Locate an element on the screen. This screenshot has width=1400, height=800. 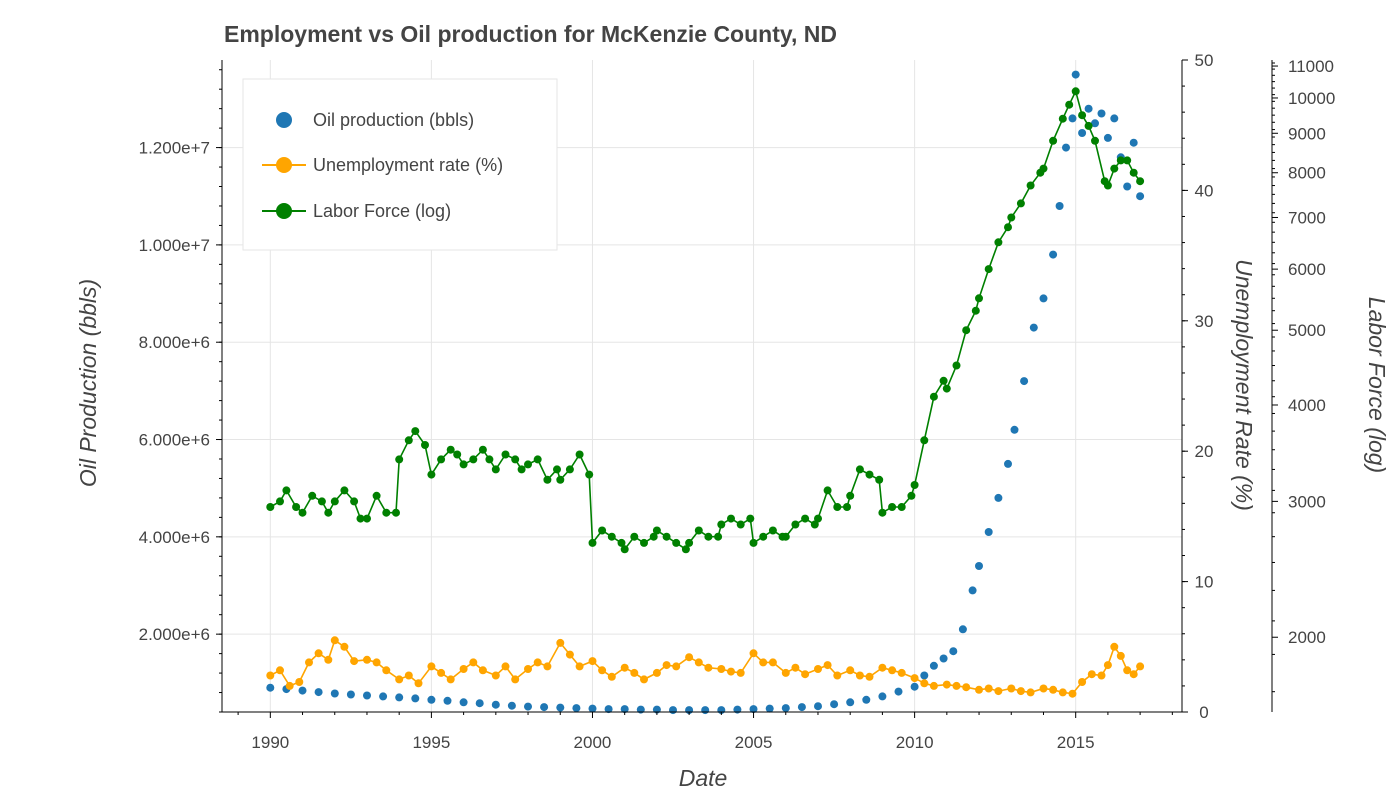
x-tick-label: 1990 is located at coordinates (270, 742).